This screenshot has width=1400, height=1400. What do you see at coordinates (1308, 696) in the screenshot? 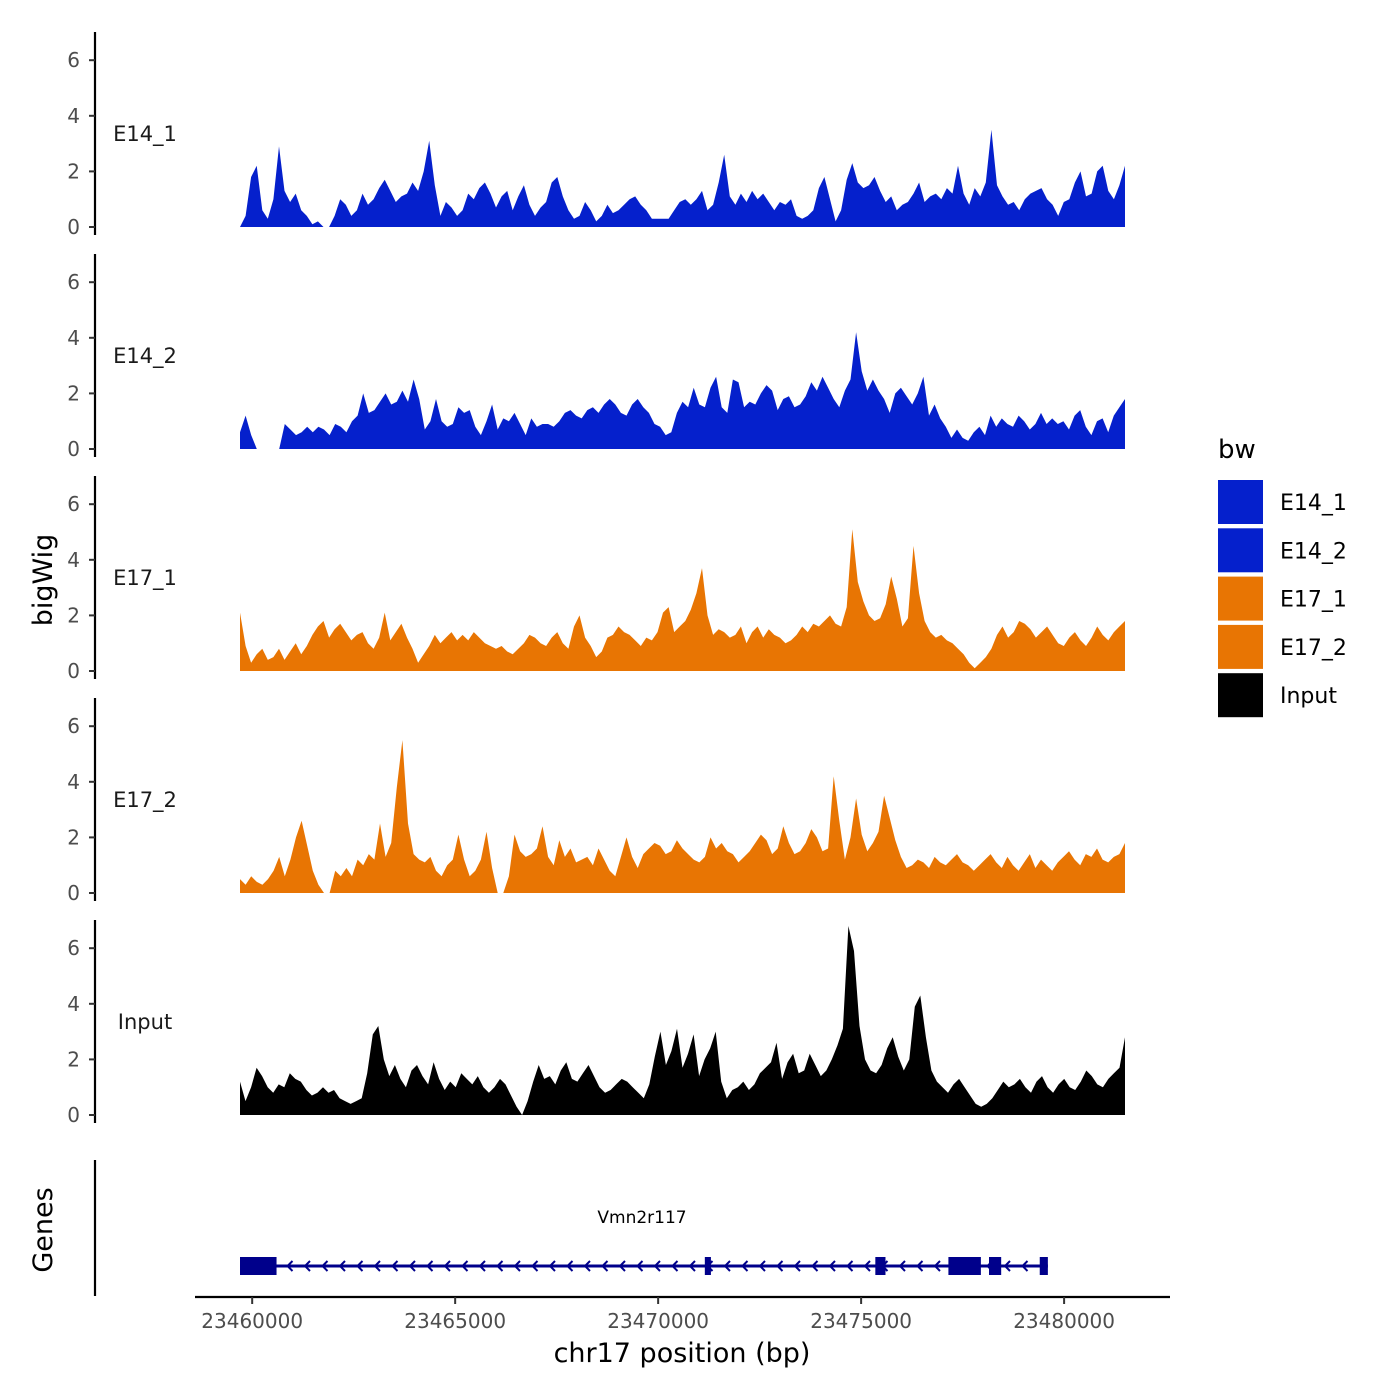
I see `legend-label: Input` at bounding box center [1308, 696].